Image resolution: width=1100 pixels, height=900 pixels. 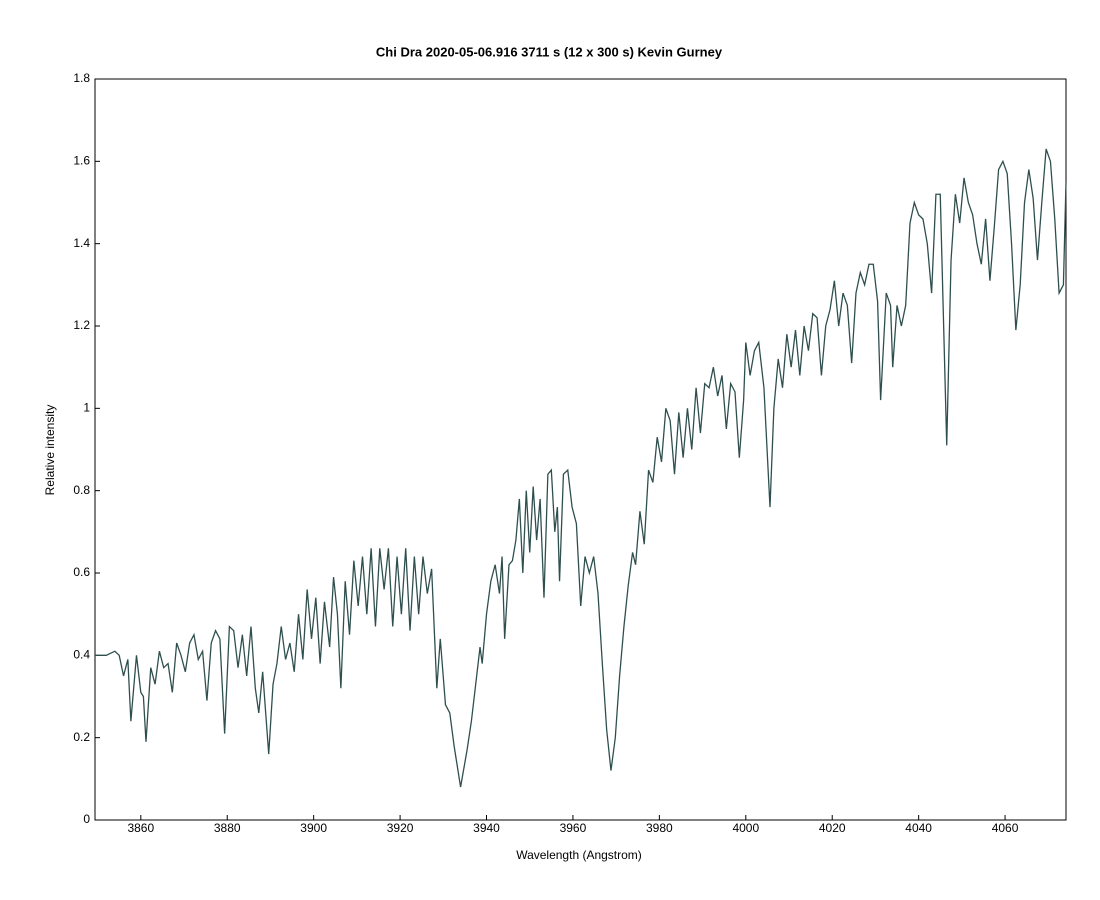 What do you see at coordinates (50, 450) in the screenshot?
I see `y-axis-label: Relative intensity` at bounding box center [50, 450].